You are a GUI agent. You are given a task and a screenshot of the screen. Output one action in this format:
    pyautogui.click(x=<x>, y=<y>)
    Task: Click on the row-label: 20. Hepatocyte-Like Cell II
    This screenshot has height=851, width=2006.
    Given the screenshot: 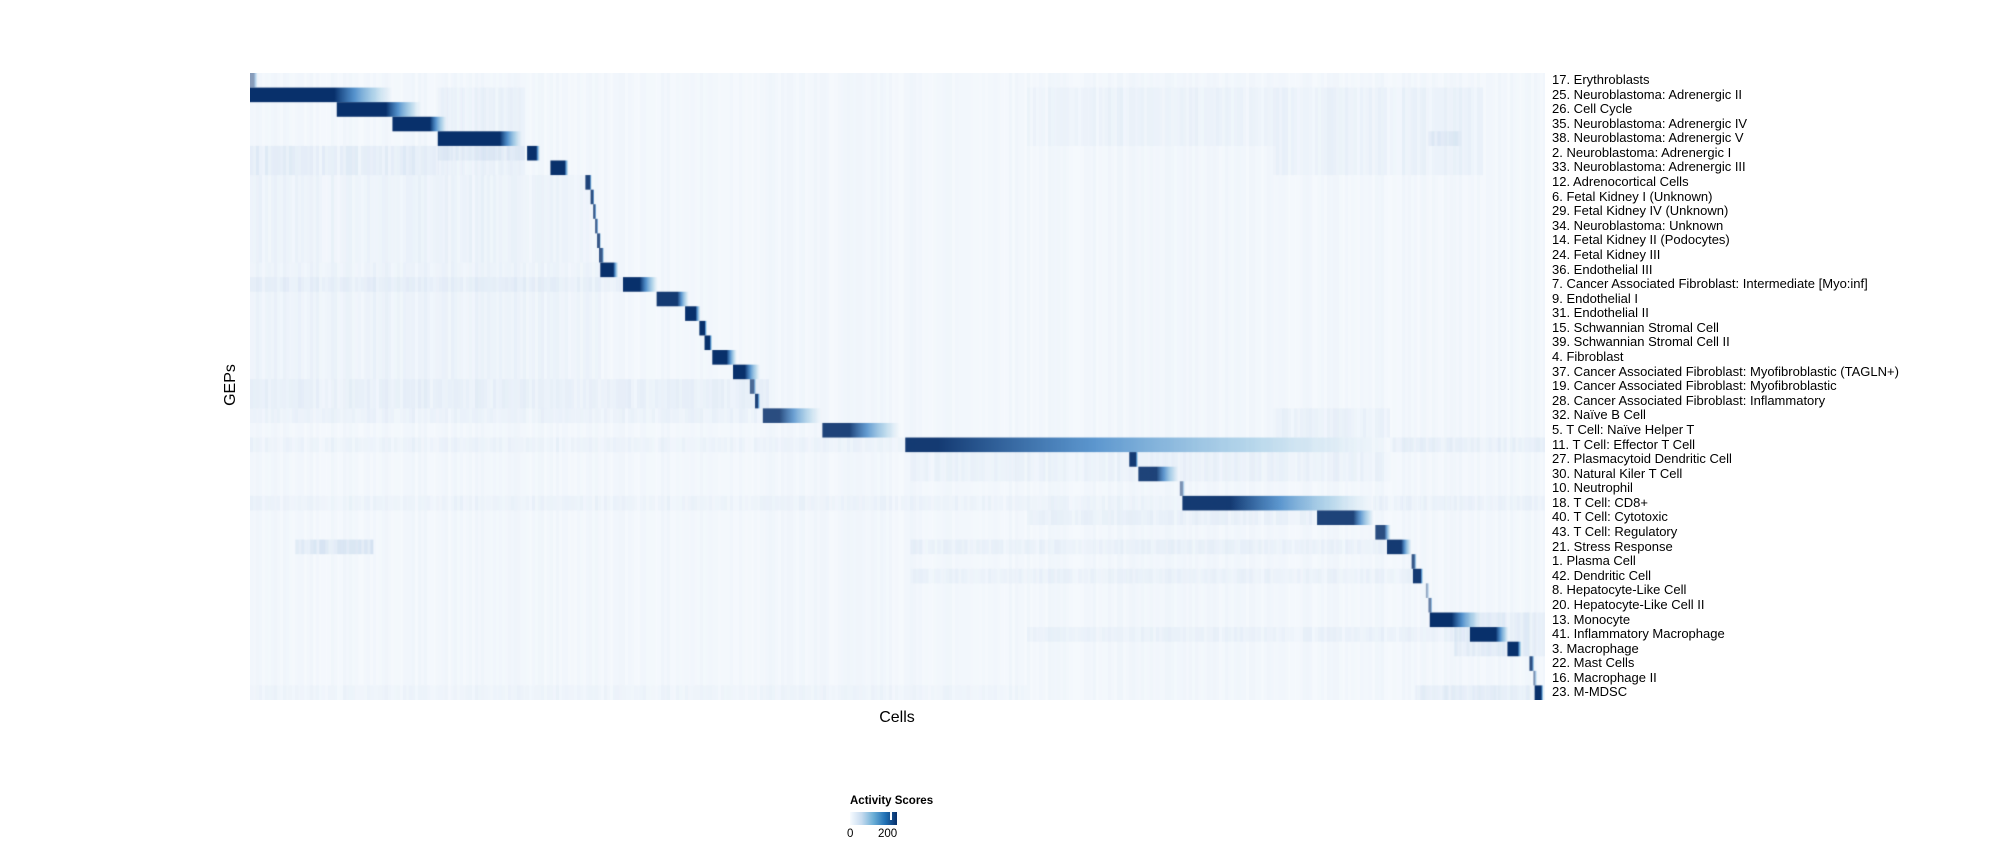 What is the action you would take?
    pyautogui.click(x=1628, y=604)
    